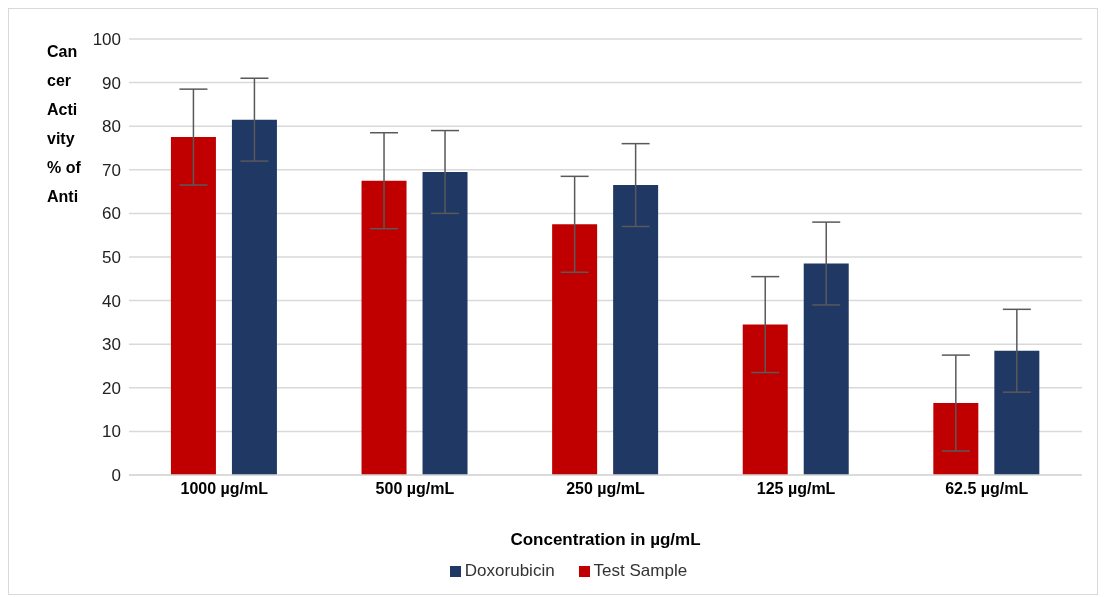 The width and height of the screenshot is (1104, 597). I want to click on x-tick-label: 1000 µg/mL, so click(224, 489).